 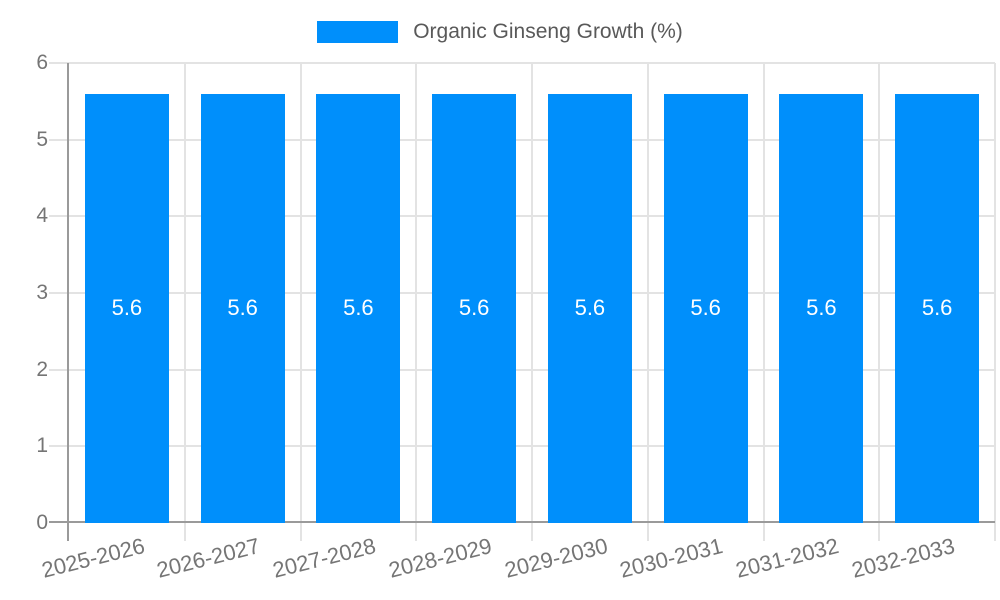 I want to click on x-axis-tick-label: 2028-2029, so click(x=440, y=558).